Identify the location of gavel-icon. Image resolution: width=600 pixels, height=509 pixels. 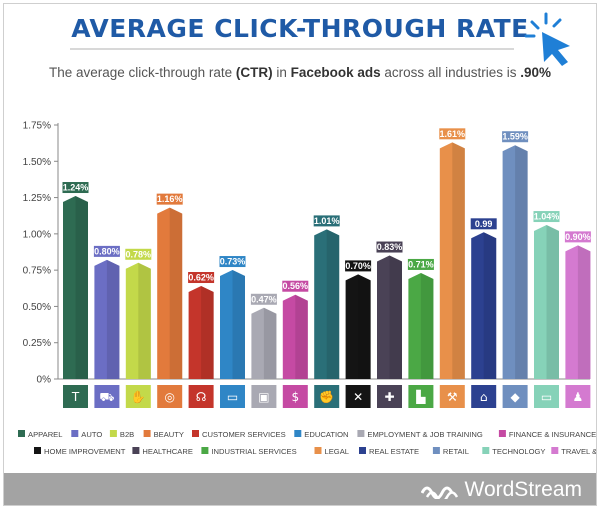
(452, 396).